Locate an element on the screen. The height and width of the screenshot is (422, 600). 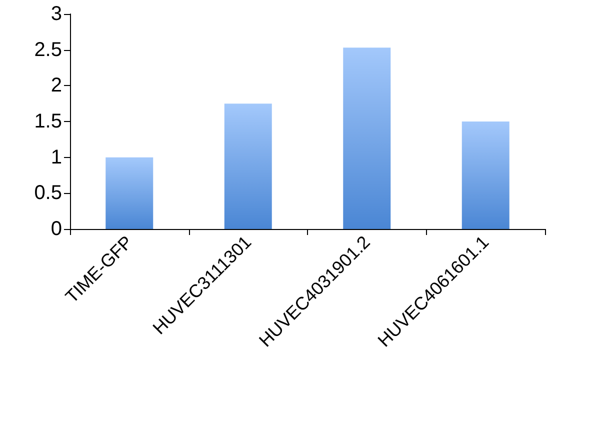
y-tick-label: 2 is located at coordinates (56, 85).